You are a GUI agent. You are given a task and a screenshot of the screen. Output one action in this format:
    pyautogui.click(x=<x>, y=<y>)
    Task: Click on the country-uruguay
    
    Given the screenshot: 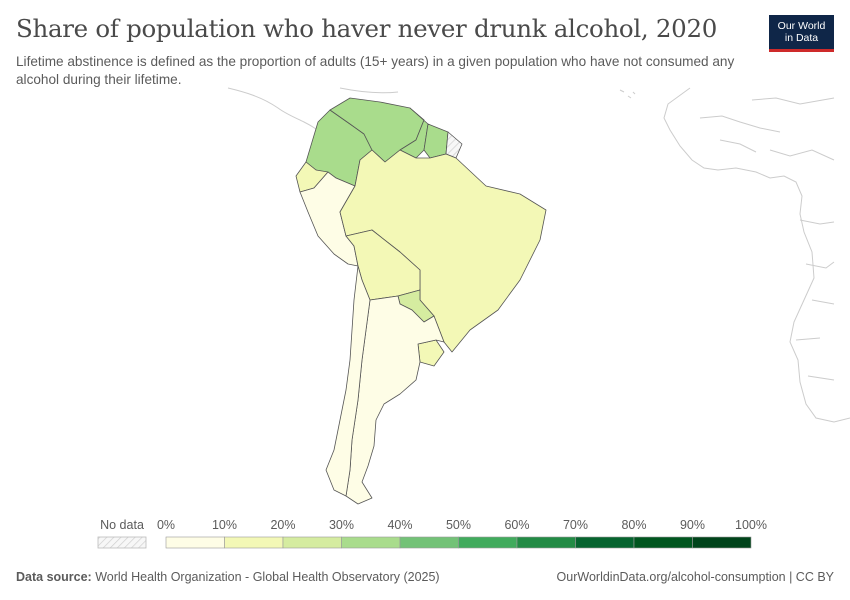 What is the action you would take?
    pyautogui.click(x=431, y=353)
    